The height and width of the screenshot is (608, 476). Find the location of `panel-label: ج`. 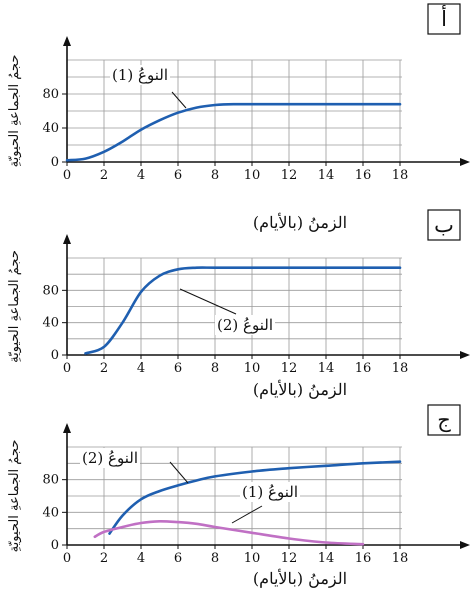

panel-label: ج is located at coordinates (444, 420).